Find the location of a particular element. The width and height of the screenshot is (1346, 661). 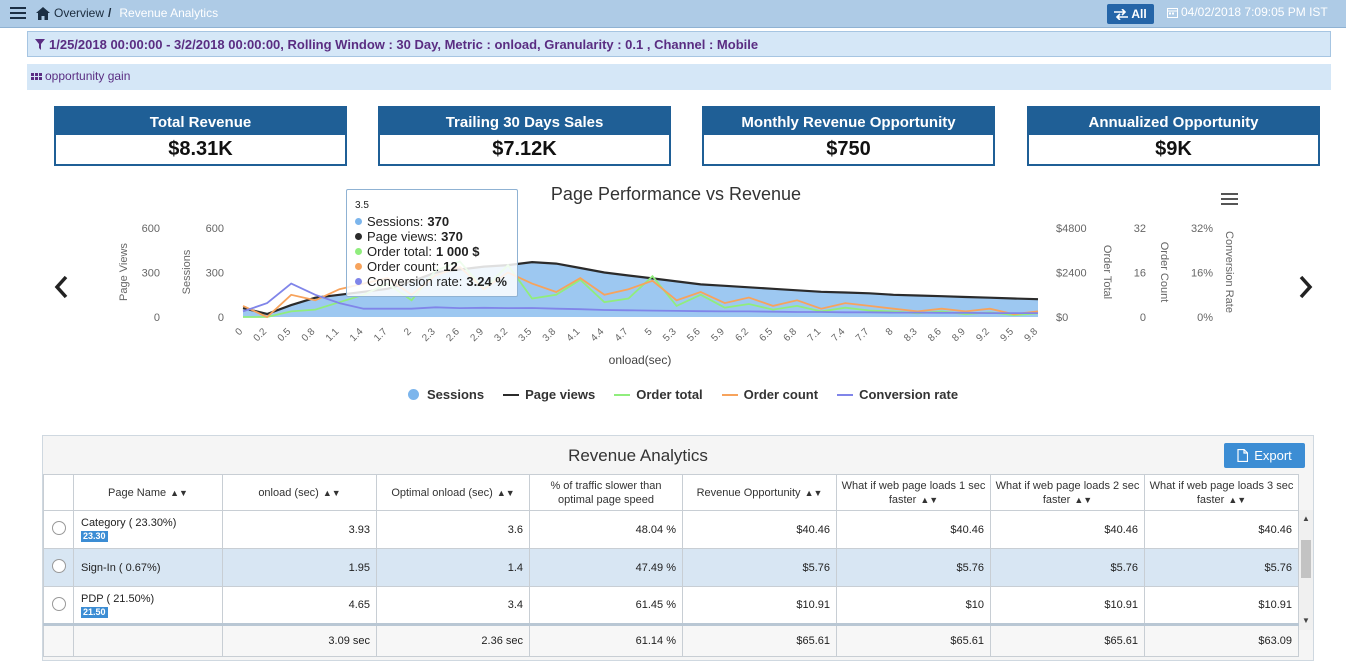

header-revenue-opportunity: Revenue Opportunity ▲▼ is located at coordinates (759, 492).